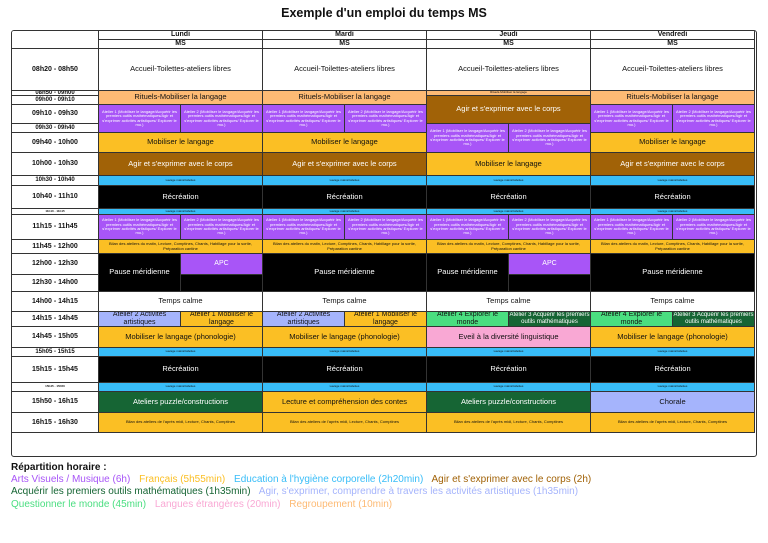 The image size is (768, 543). I want to click on slot-puzzle: Ateliers puzzle/constructions, so click(181, 402).